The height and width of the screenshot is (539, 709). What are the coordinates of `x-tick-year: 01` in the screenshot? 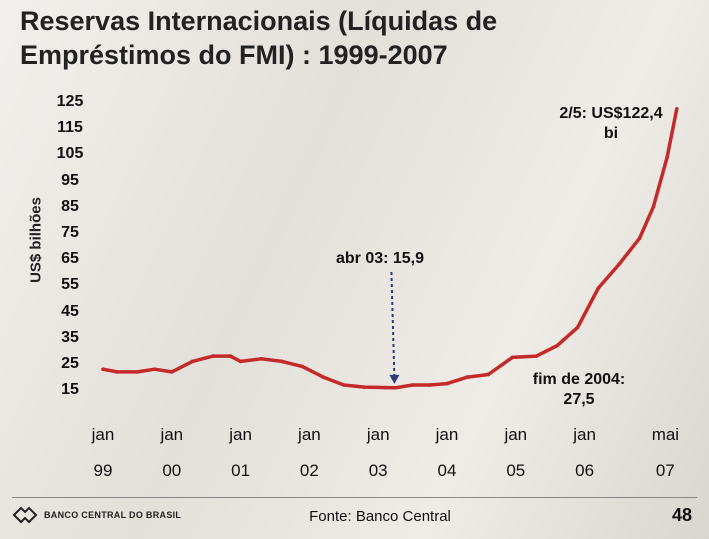 It's located at (241, 470).